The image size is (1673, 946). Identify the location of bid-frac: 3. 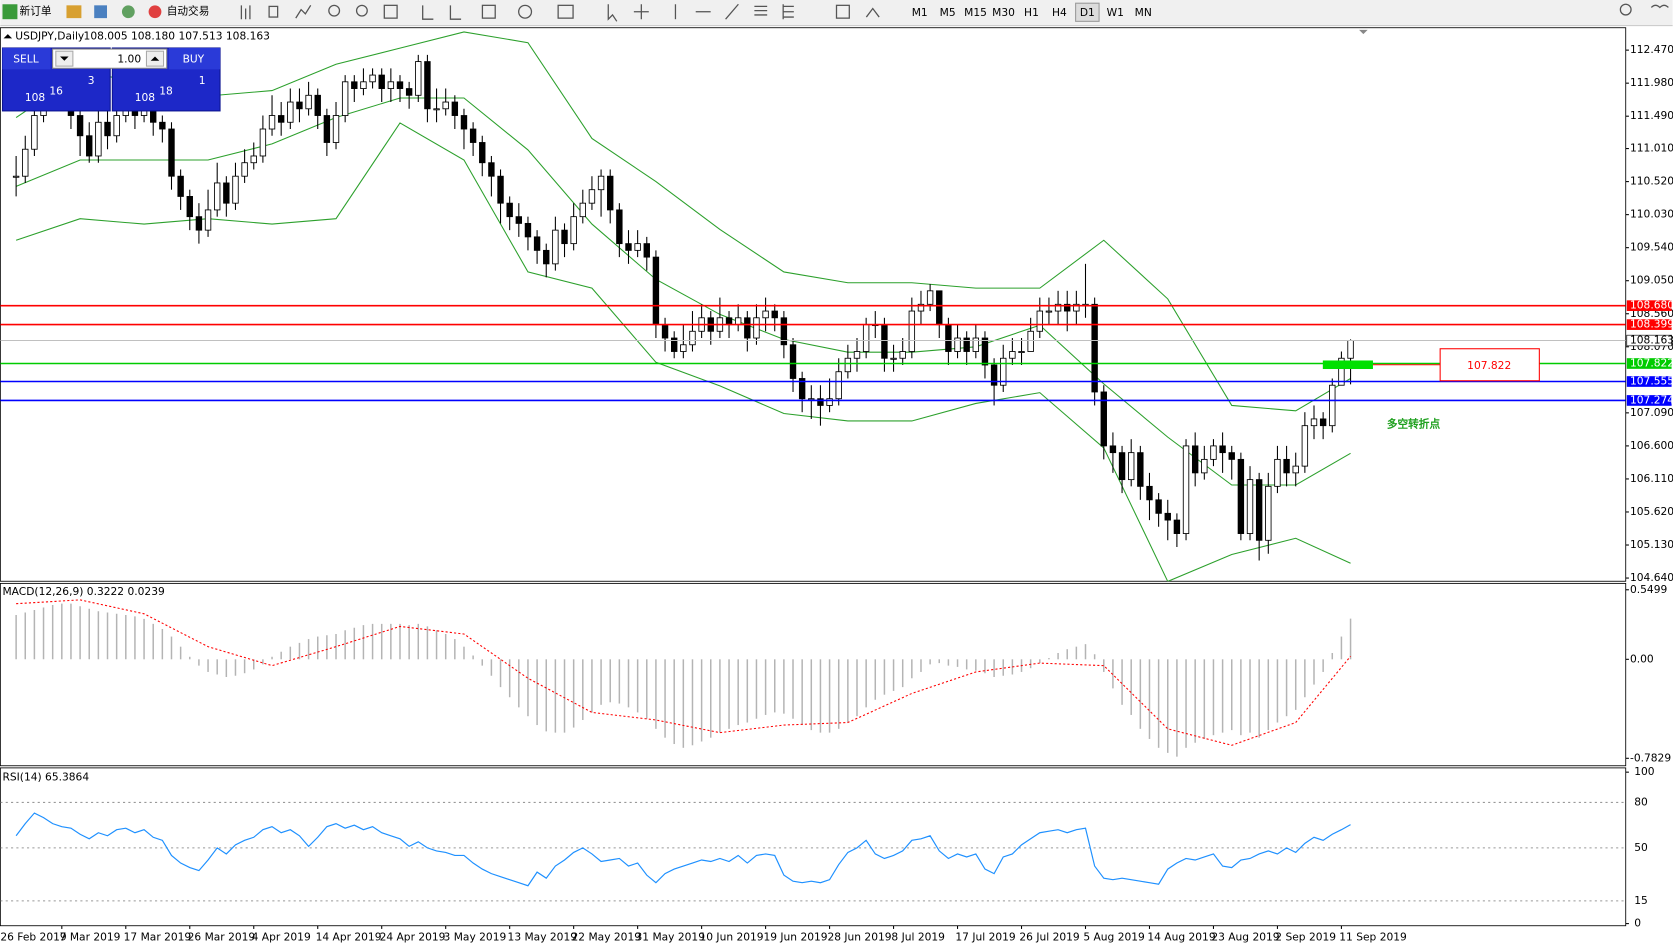
(91, 80).